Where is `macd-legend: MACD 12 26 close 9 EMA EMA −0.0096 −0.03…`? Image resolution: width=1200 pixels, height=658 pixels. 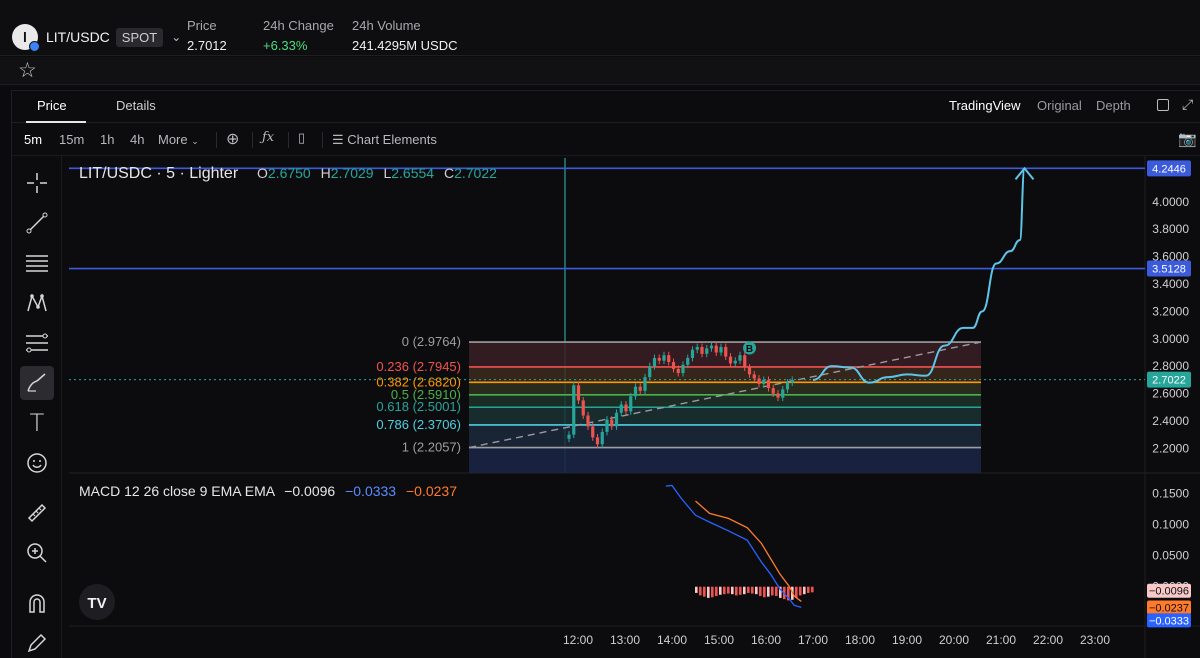 macd-legend: MACD 12 26 close 9 EMA EMA −0.0096 −0.03… is located at coordinates (268, 491).